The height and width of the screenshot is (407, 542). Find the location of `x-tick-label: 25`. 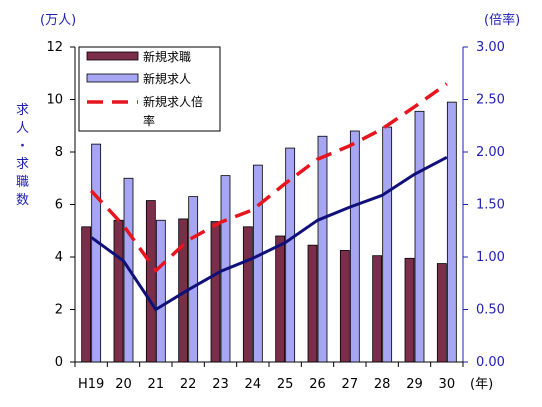

x-tick-label: 25 is located at coordinates (285, 384).